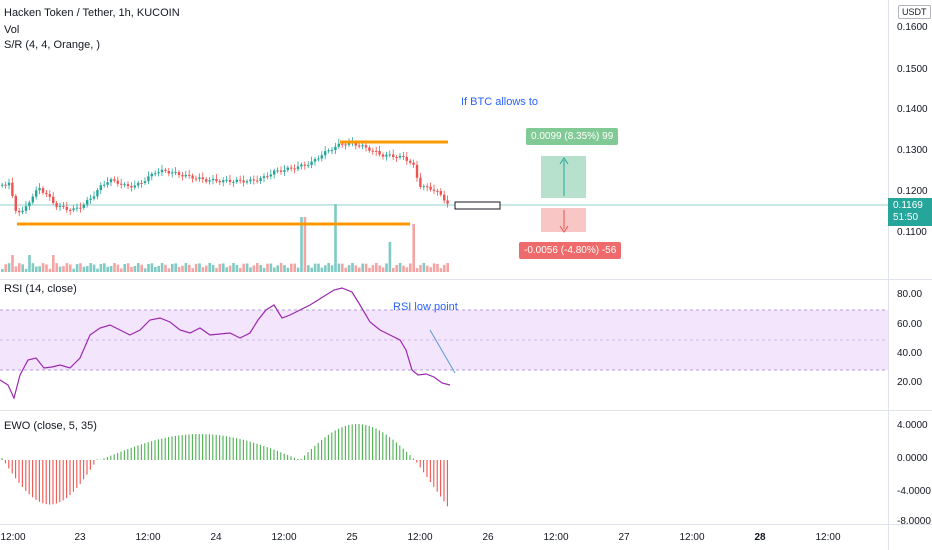  What do you see at coordinates (912, 69) in the screenshot?
I see `price-tick: 0.1500` at bounding box center [912, 69].